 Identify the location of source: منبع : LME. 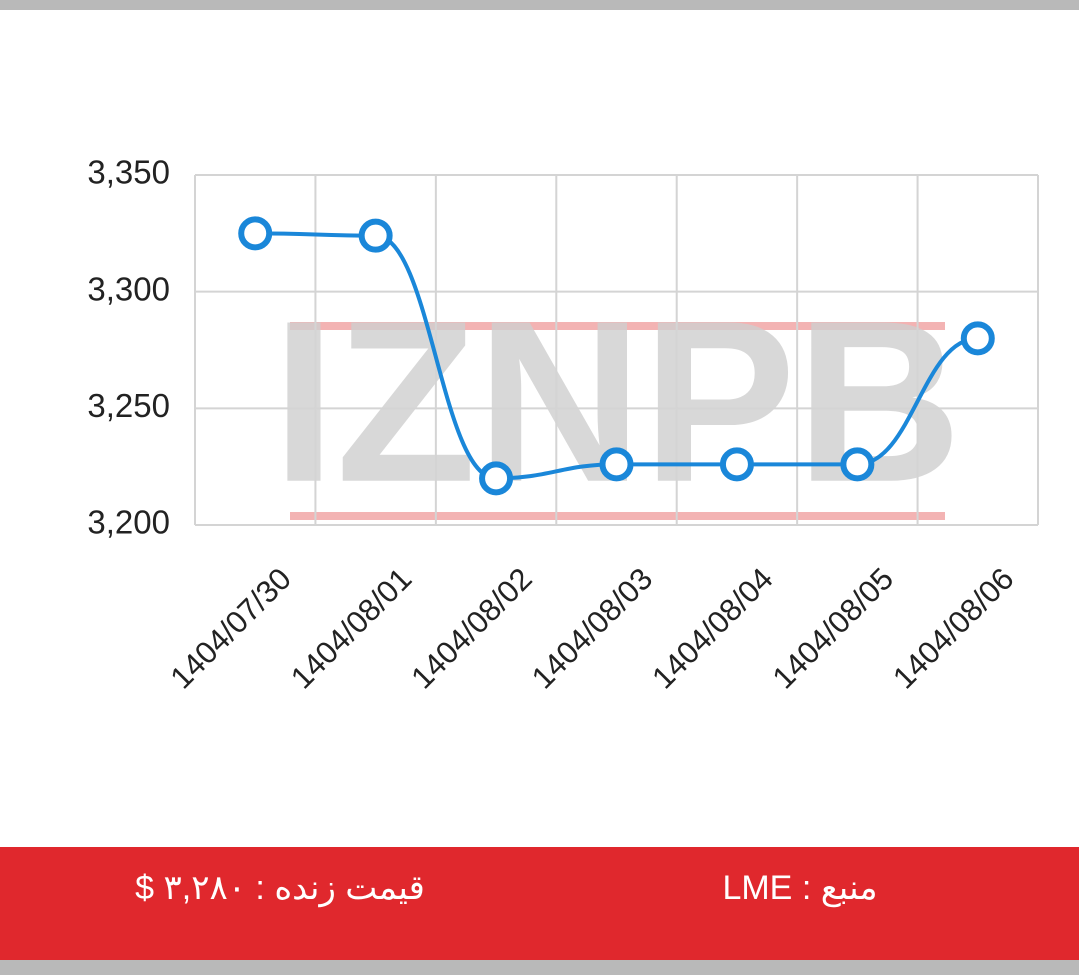
(799, 888).